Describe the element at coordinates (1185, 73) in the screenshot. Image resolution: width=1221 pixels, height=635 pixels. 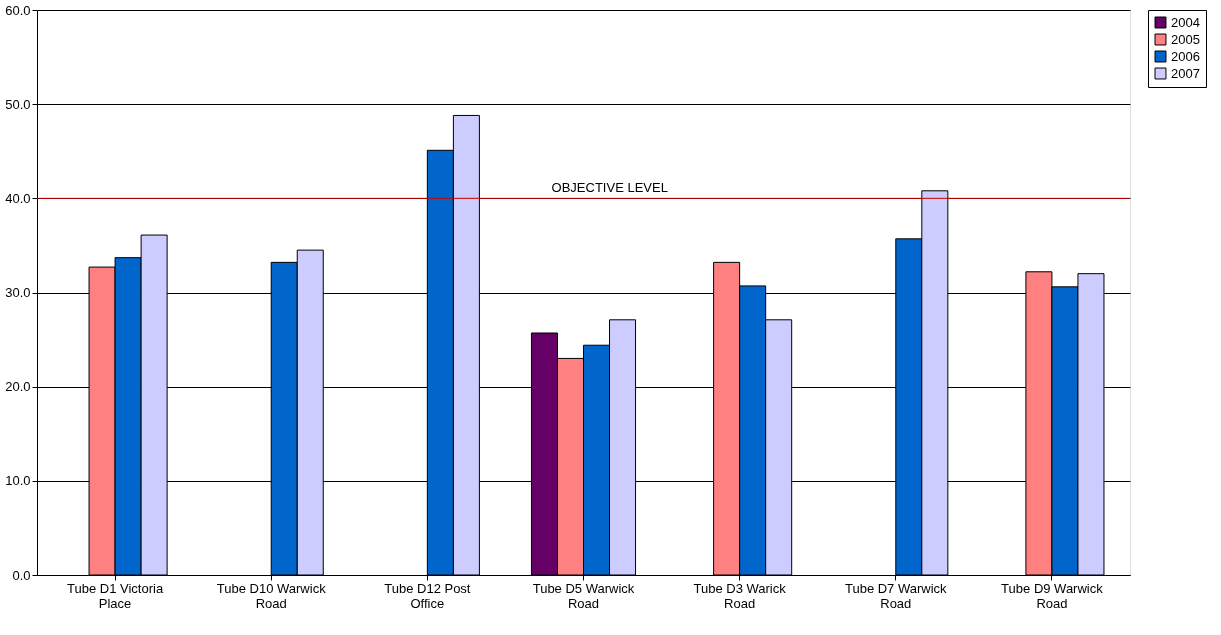
I see `legend-label: 2007` at that location.